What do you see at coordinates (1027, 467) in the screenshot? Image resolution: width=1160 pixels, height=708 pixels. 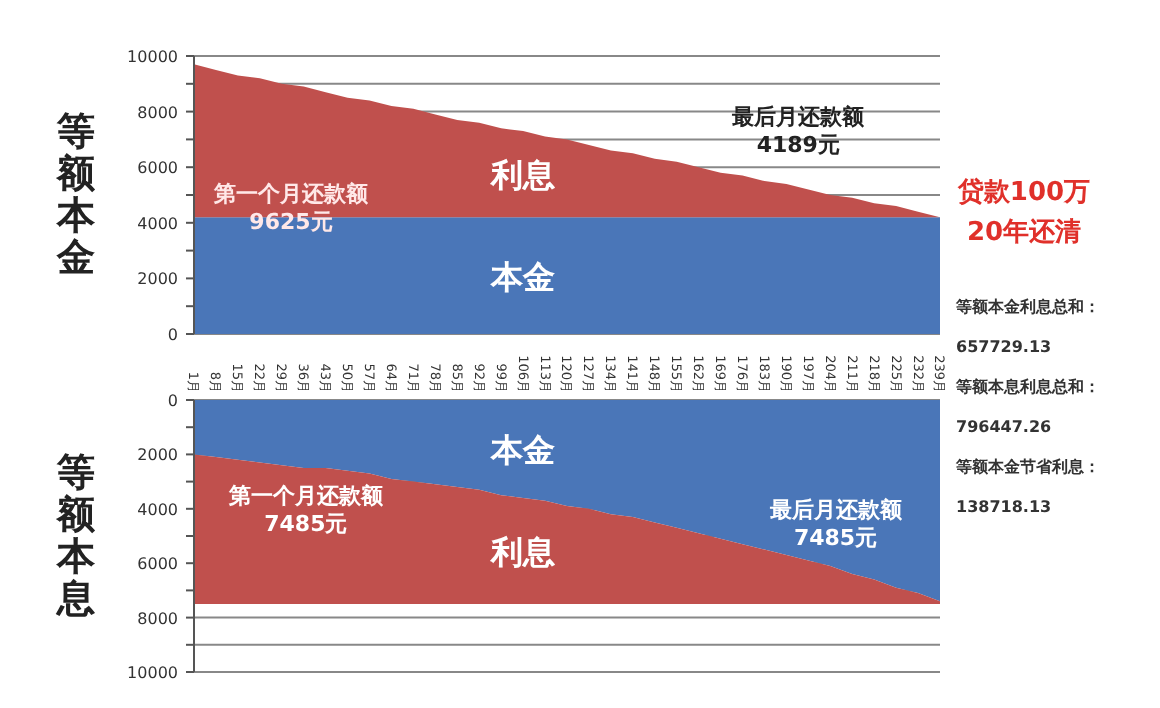 I see `text: 等额本金节省利息：` at bounding box center [1027, 467].